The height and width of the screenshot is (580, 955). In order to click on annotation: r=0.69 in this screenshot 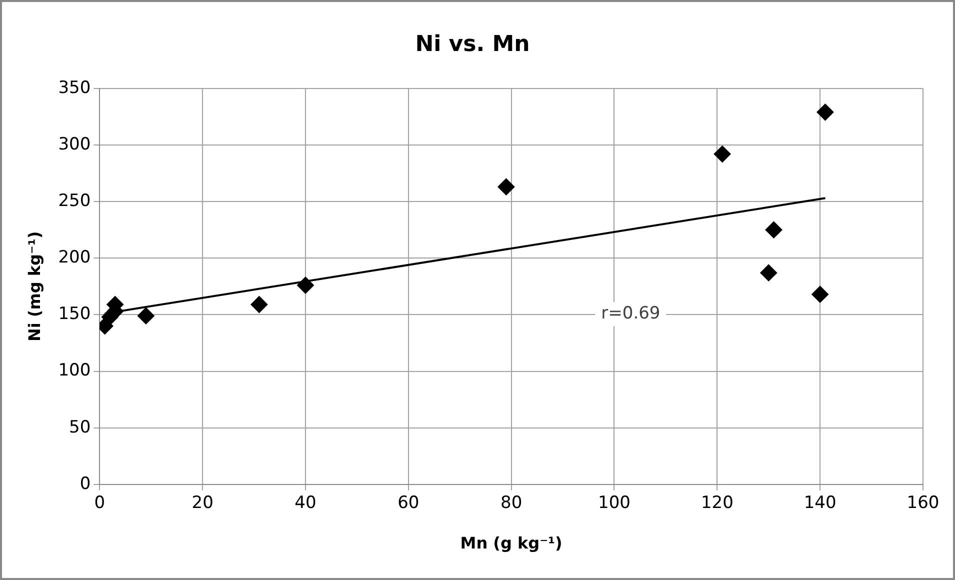, I will do `click(630, 314)`.